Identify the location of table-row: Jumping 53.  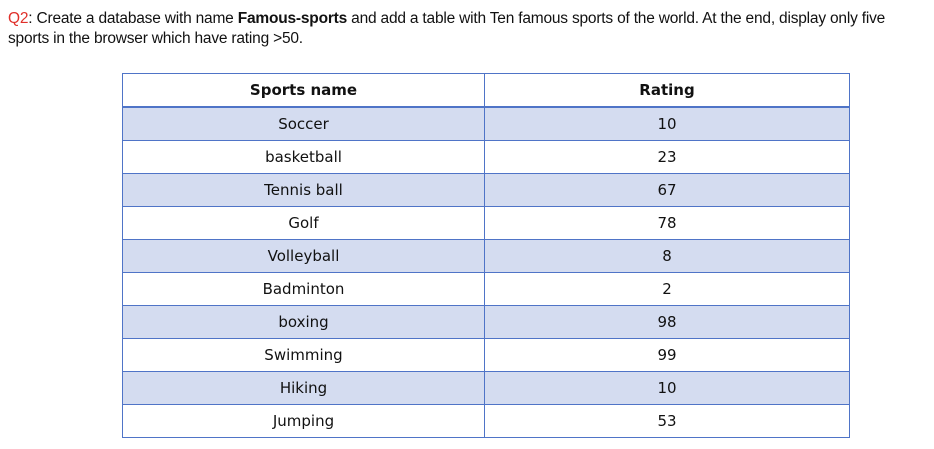
(486, 421).